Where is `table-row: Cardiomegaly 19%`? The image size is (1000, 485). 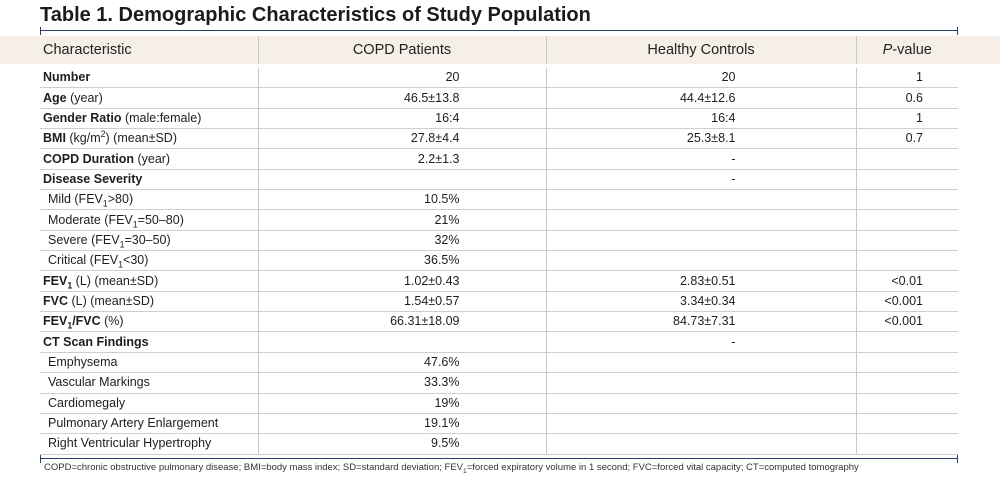 table-row: Cardiomegaly 19% is located at coordinates (499, 403).